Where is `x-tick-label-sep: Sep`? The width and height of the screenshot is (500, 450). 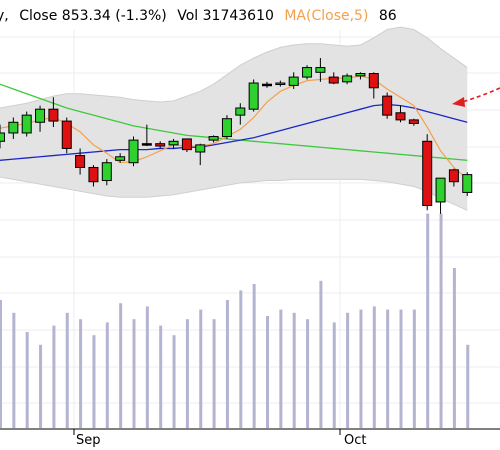
x-tick-label-sep: Sep is located at coordinates (88, 440).